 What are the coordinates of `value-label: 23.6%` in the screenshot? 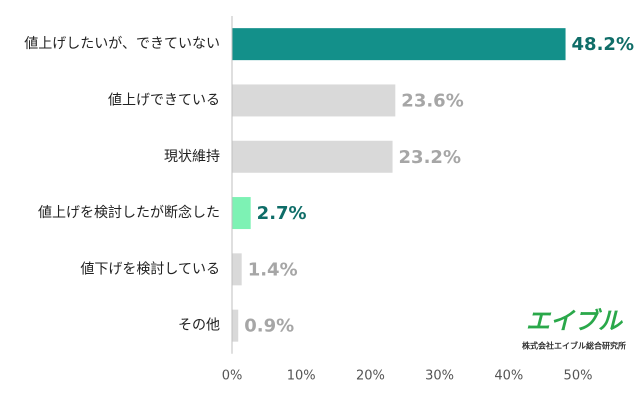 It's located at (432, 100).